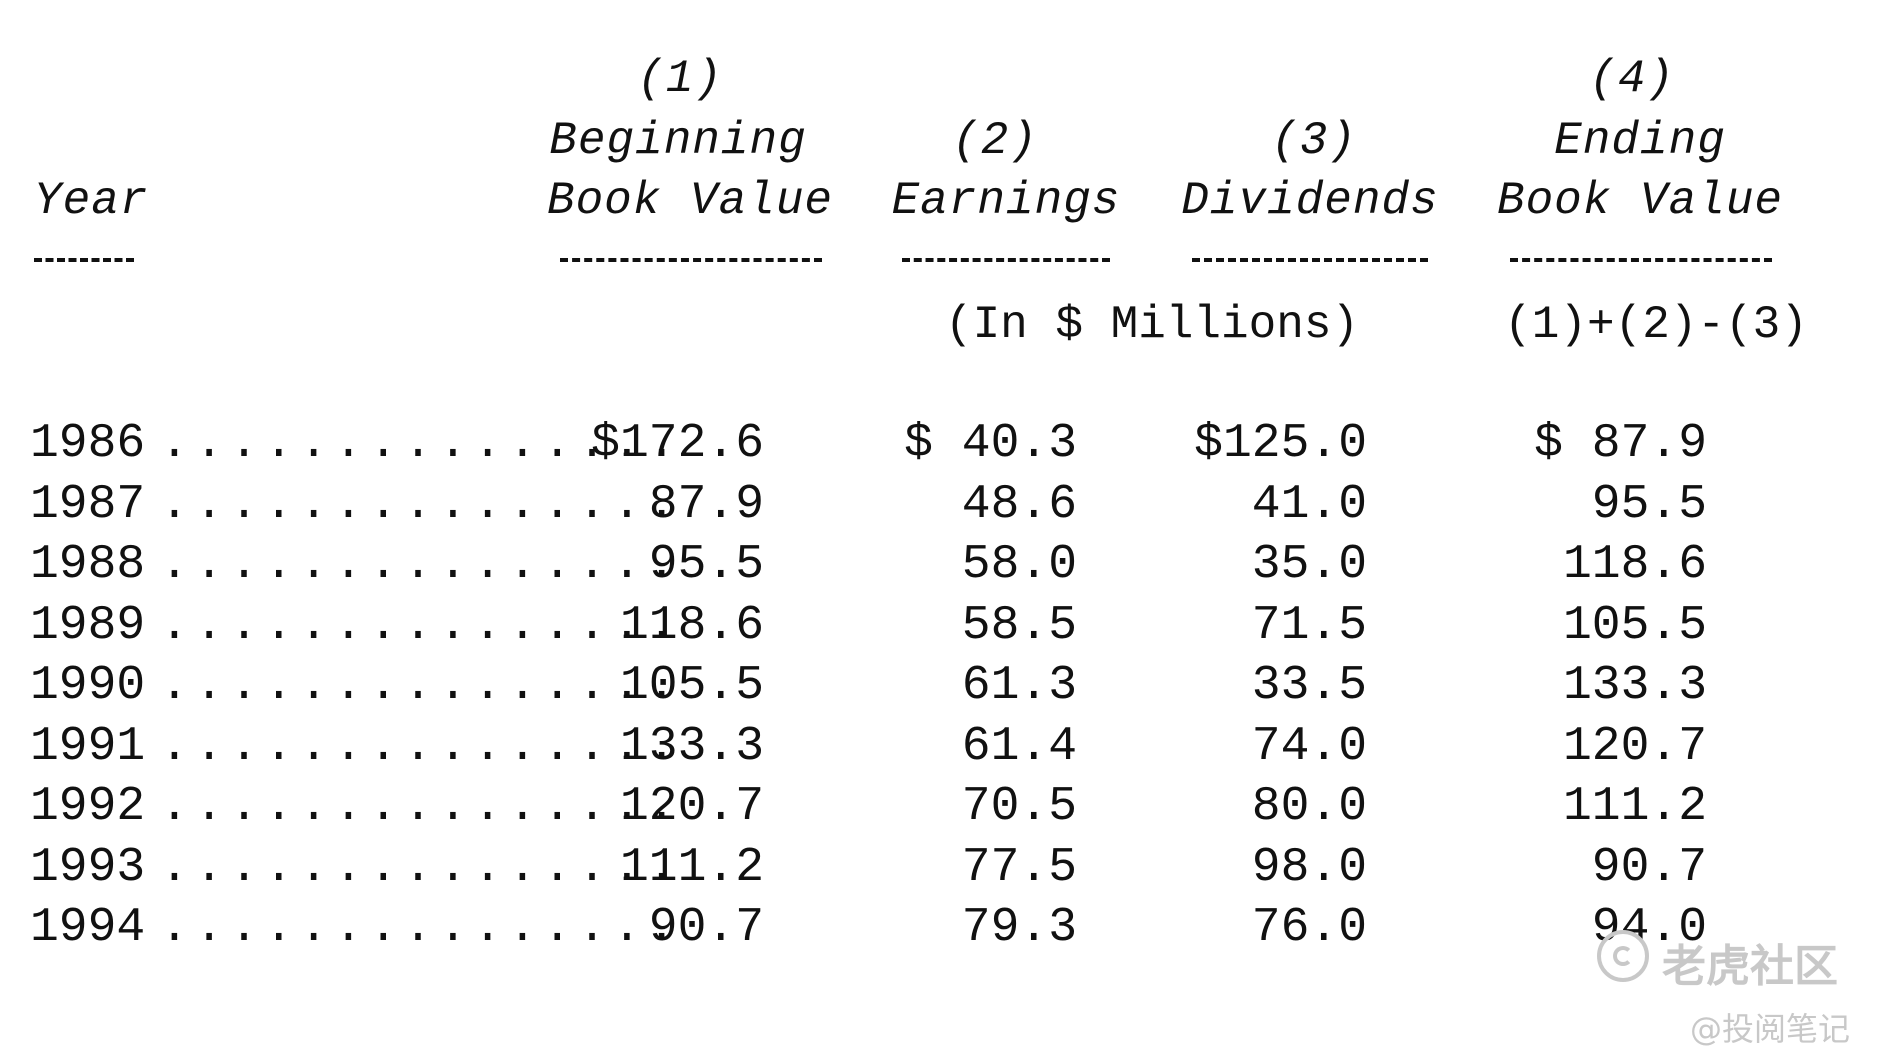 This screenshot has height=1060, width=1882. Describe the element at coordinates (1314, 141) in the screenshot. I see `col3-number-header: (3)` at that location.